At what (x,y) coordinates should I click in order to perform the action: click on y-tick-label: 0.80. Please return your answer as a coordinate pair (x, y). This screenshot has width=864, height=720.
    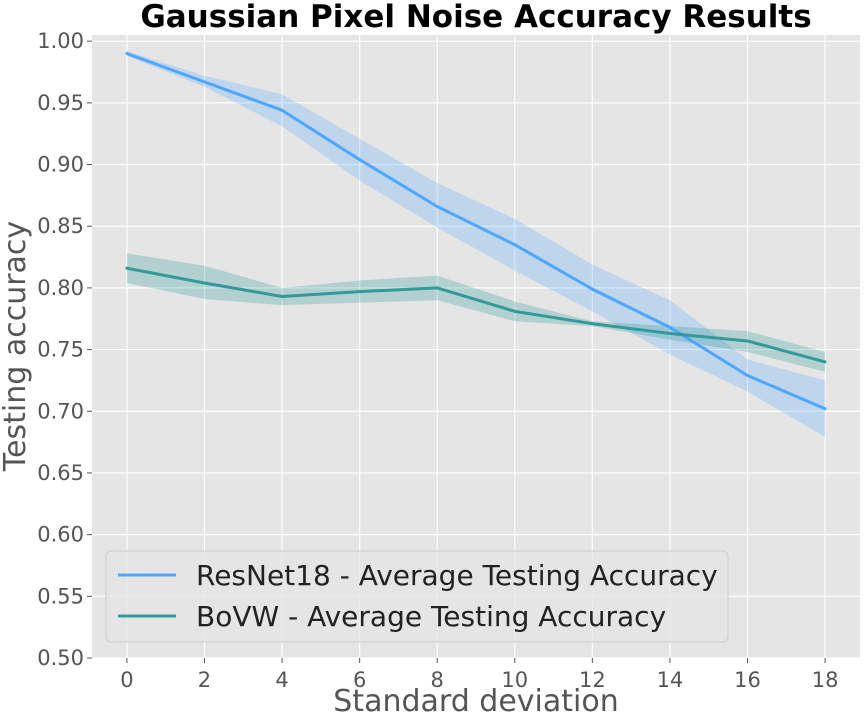
    Looking at the image, I should click on (60, 288).